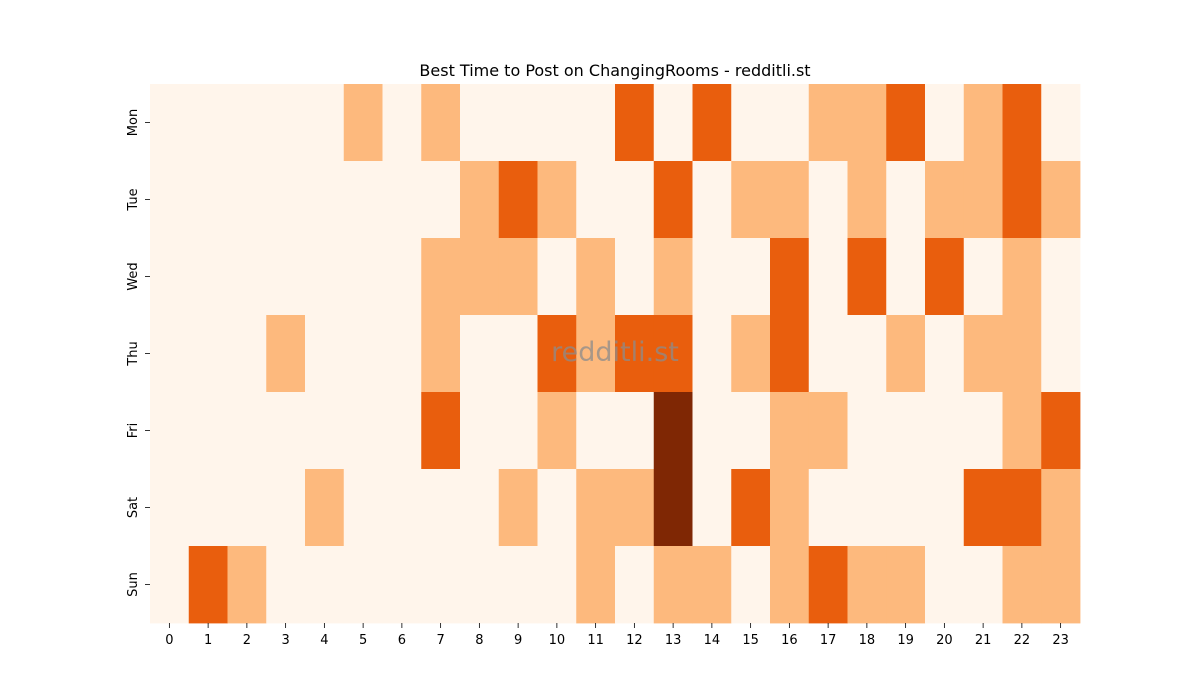 The image size is (1200, 700). I want to click on x-tick-label: 10, so click(557, 640).